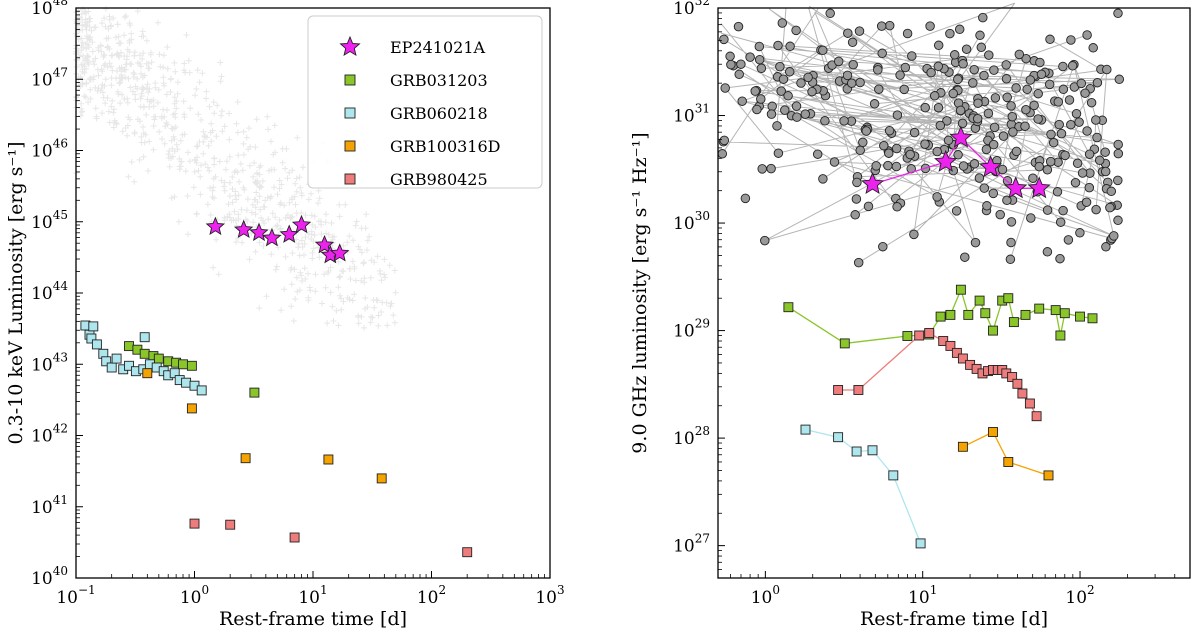 This screenshot has width=1200, height=638. What do you see at coordinates (49, 220) in the screenshot?
I see `left-ytick-label: 1045` at bounding box center [49, 220].